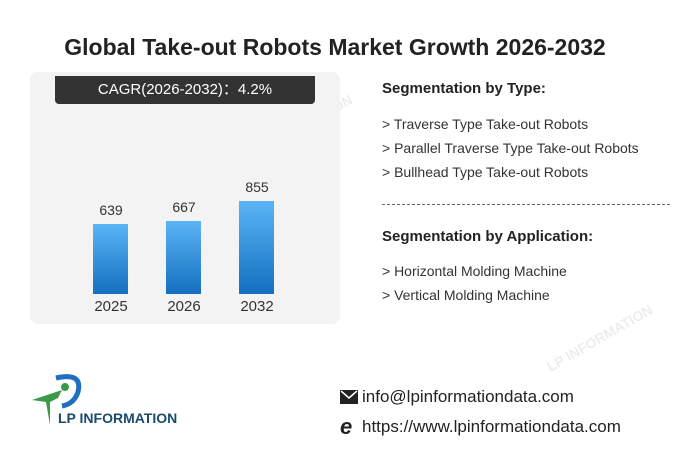  Describe the element at coordinates (183, 257) in the screenshot. I see `bar-2026` at that location.